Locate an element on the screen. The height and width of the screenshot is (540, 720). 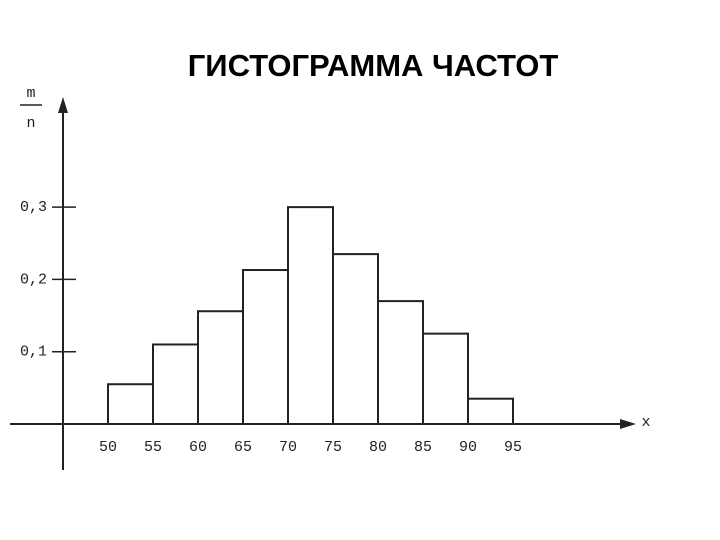
y-axis-arrow is located at coordinates (63, 105).